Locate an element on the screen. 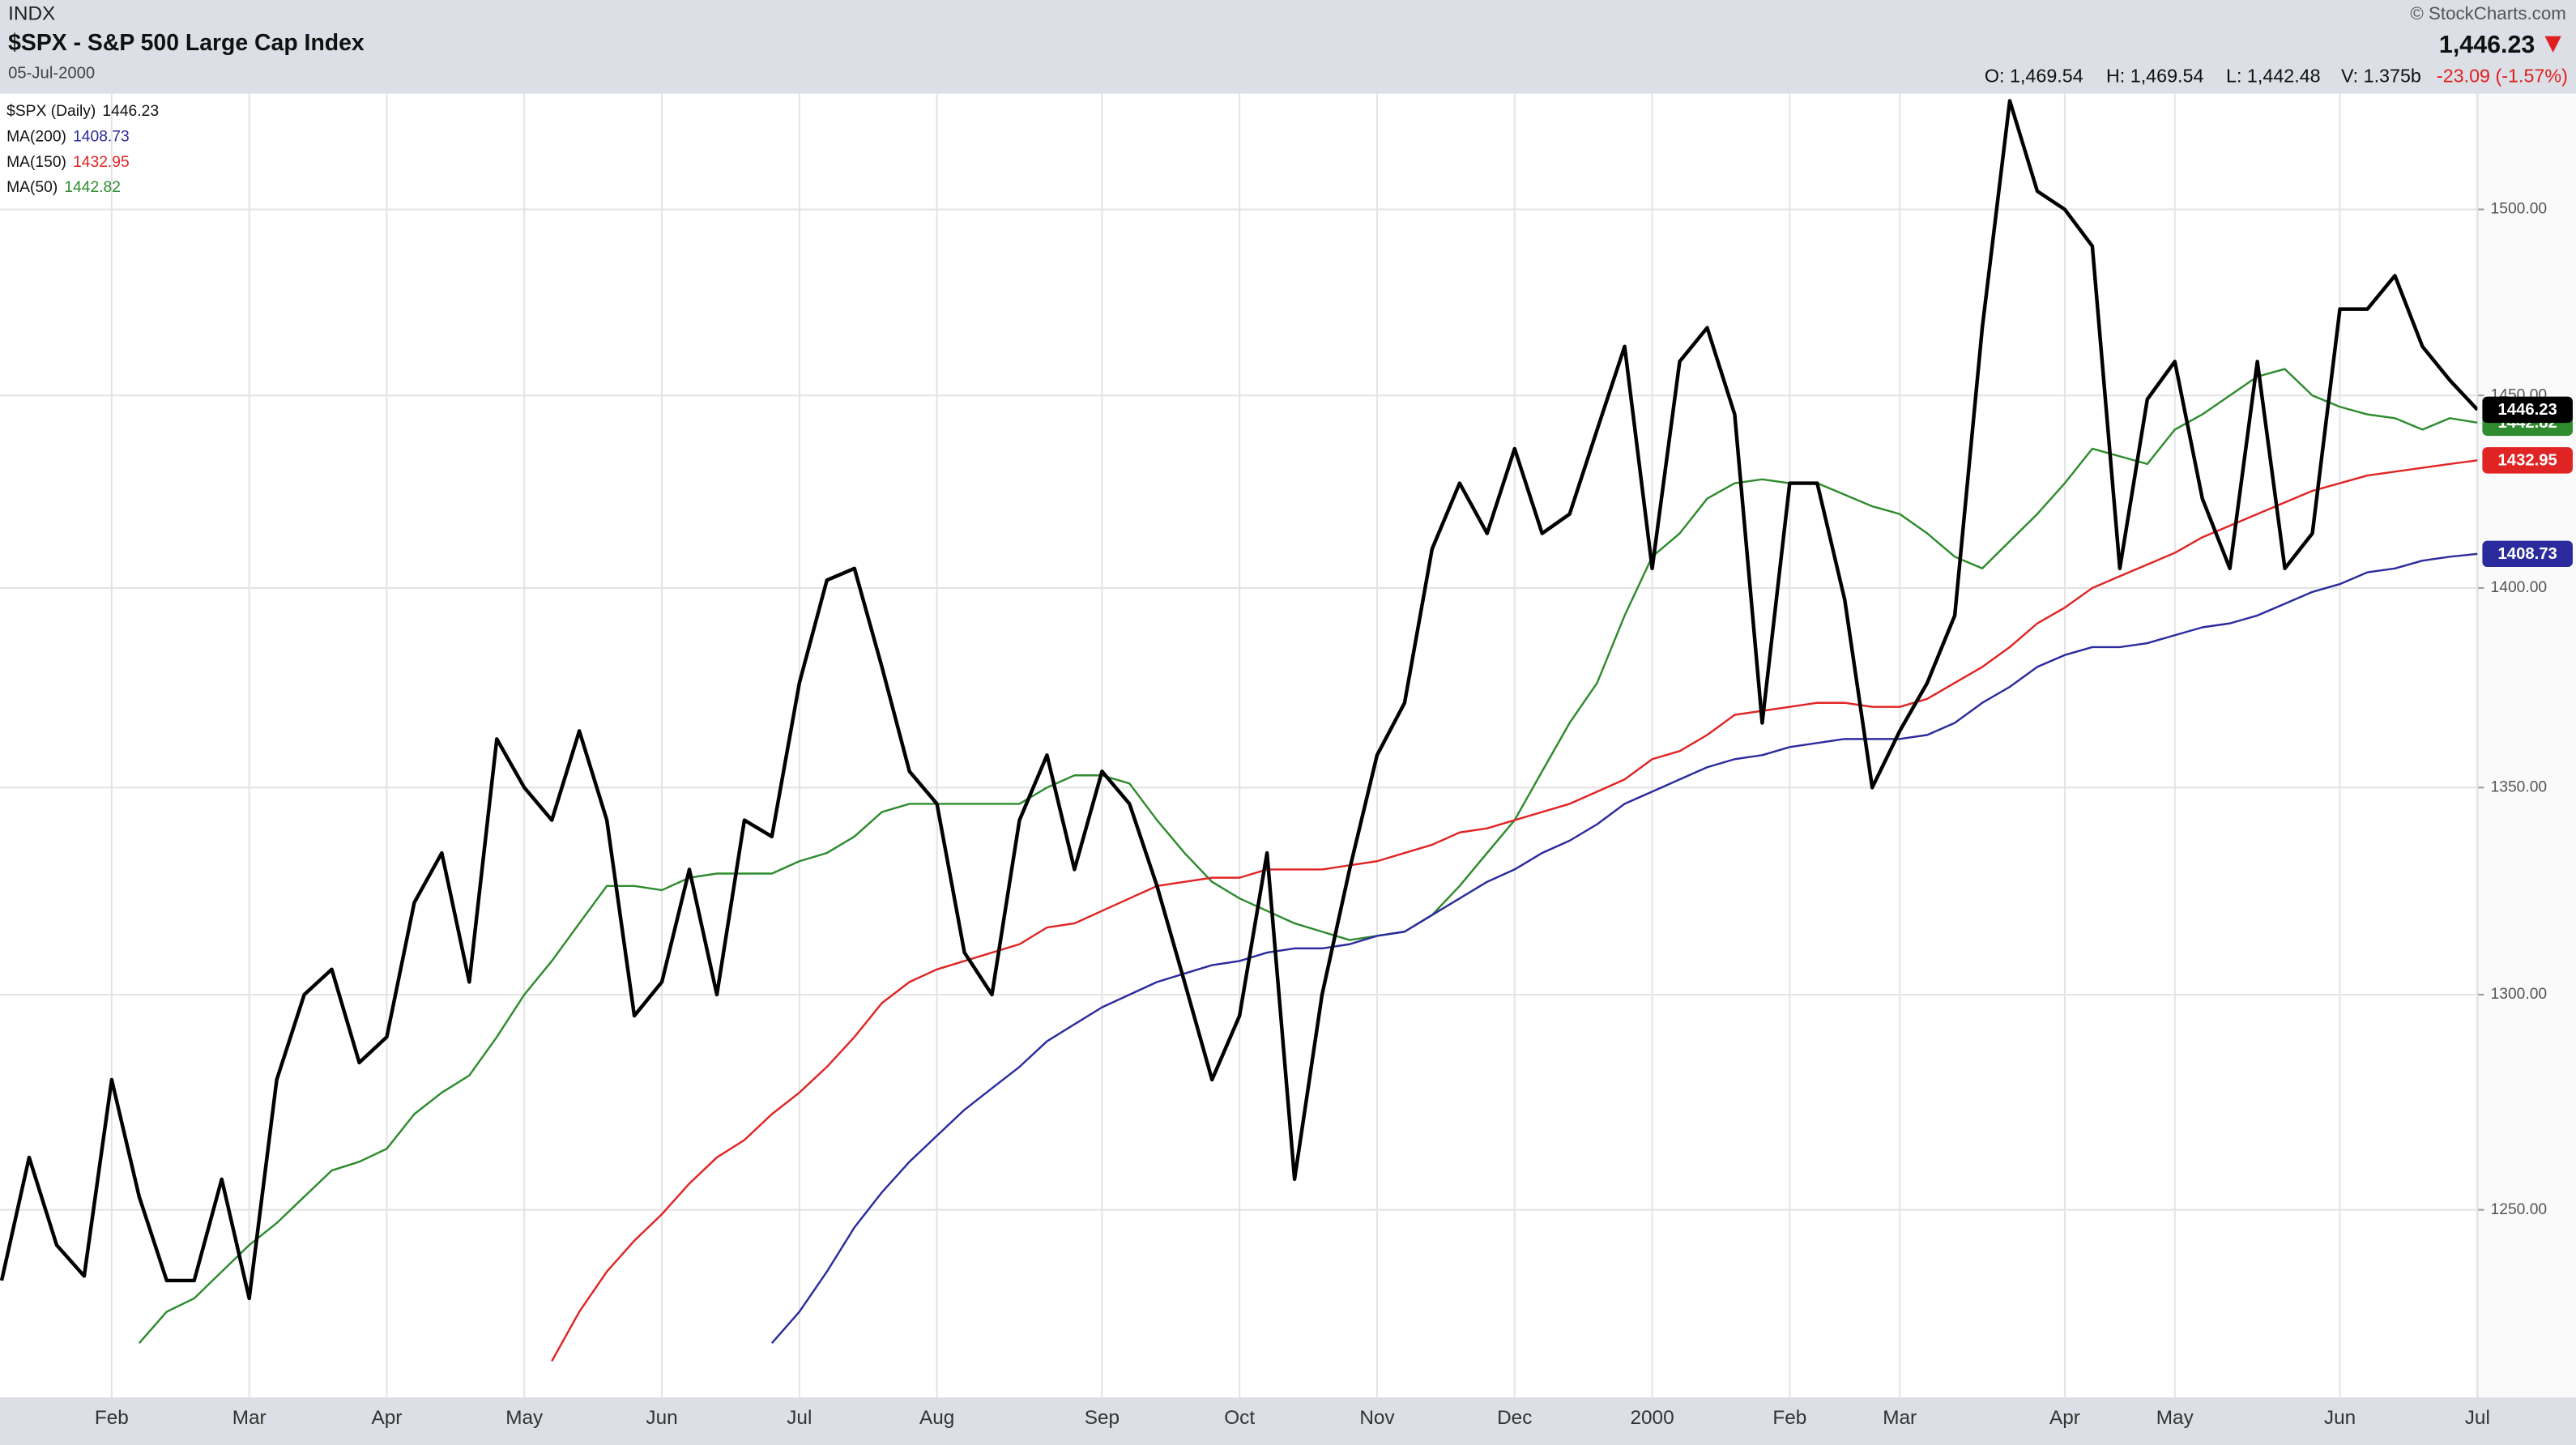 Image resolution: width=2576 pixels, height=1445 pixels. y-tick-label: 1250.00 is located at coordinates (2520, 1209).